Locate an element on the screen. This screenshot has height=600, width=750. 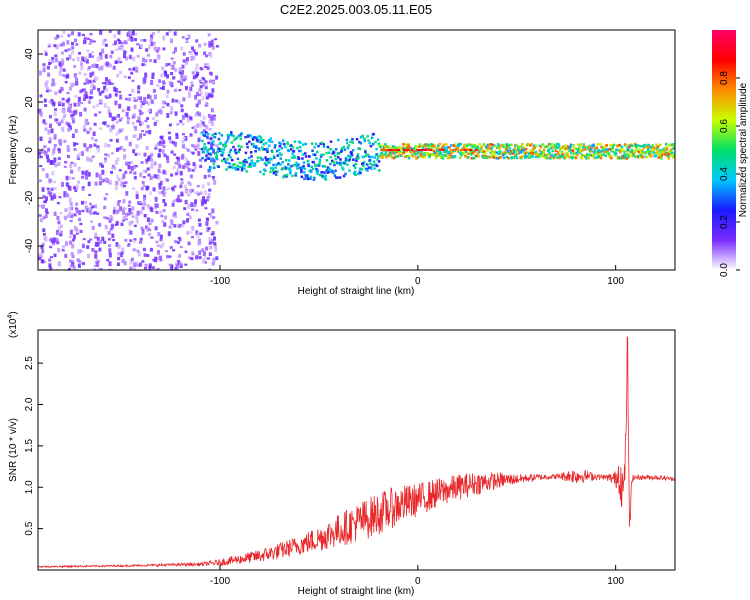
spectrogram-y-label: Frequency (Hz) is located at coordinates (13, 150).